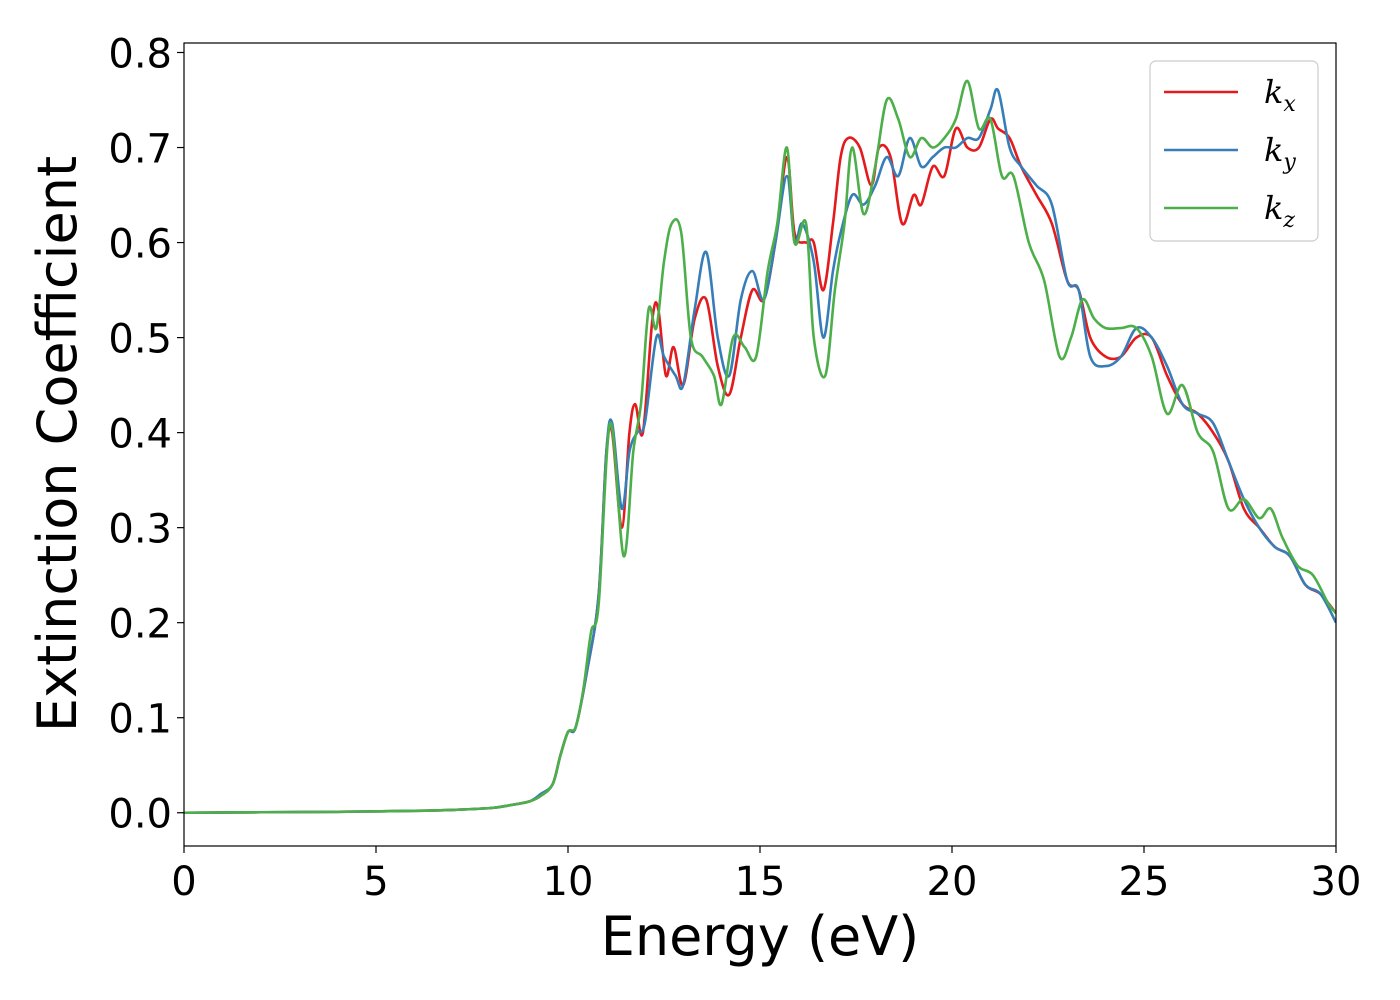  I want to click on x-axis-ticks: 0 5 10 15 20 25 30, so click(766, 875).